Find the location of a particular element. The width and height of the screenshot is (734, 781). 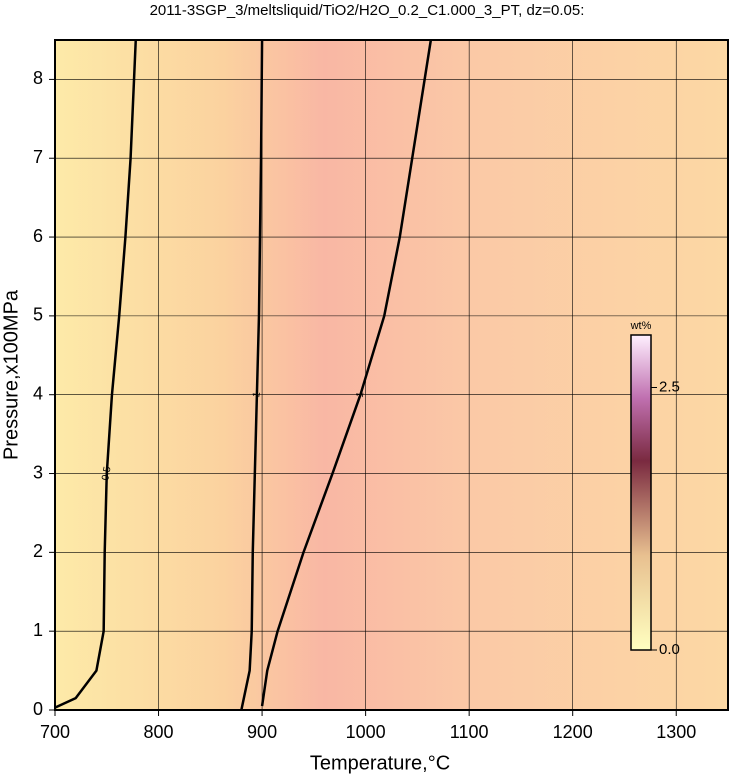

y-tick-label: 6 is located at coordinates (38, 236).